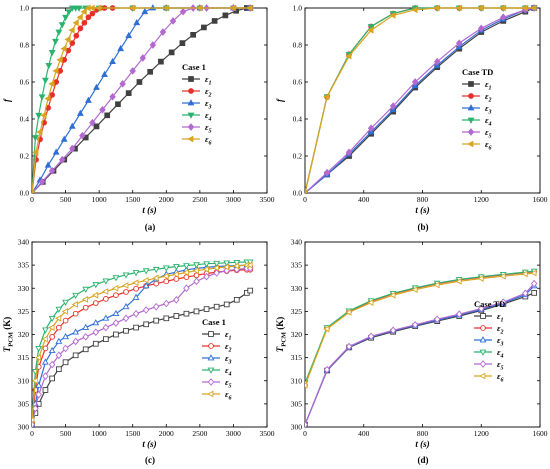 This screenshot has width=550, height=469. Describe the element at coordinates (422, 210) in the screenshot. I see `x-axis-label: t (s)` at that location.